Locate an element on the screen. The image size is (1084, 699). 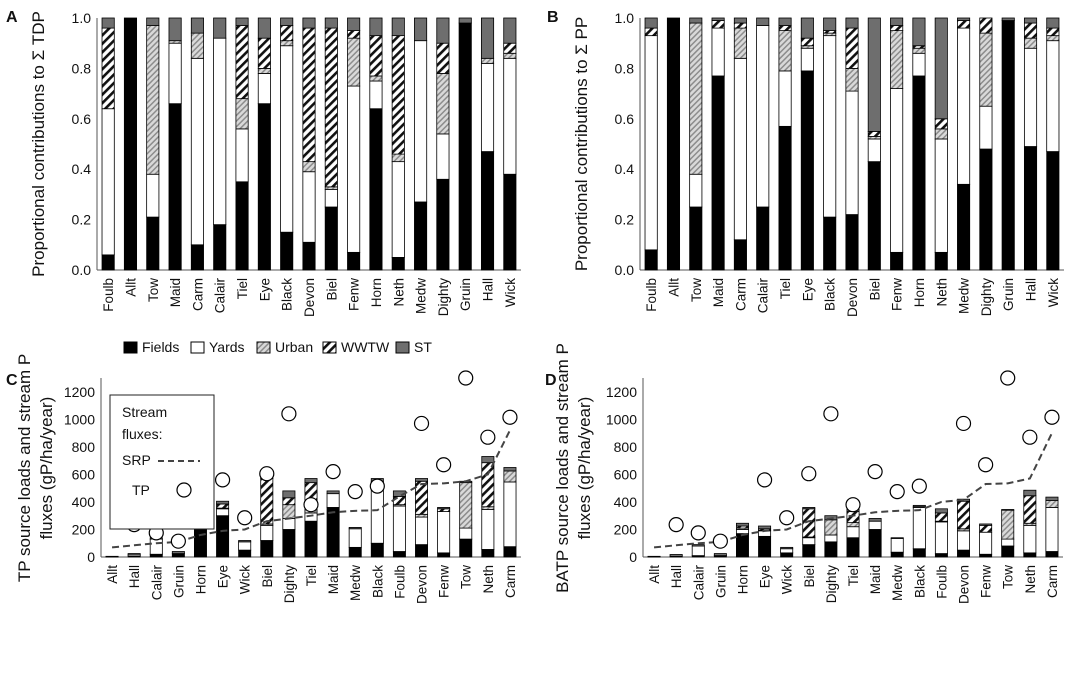
panel-c-bar-fields-calair is located at coordinates (156, 555).